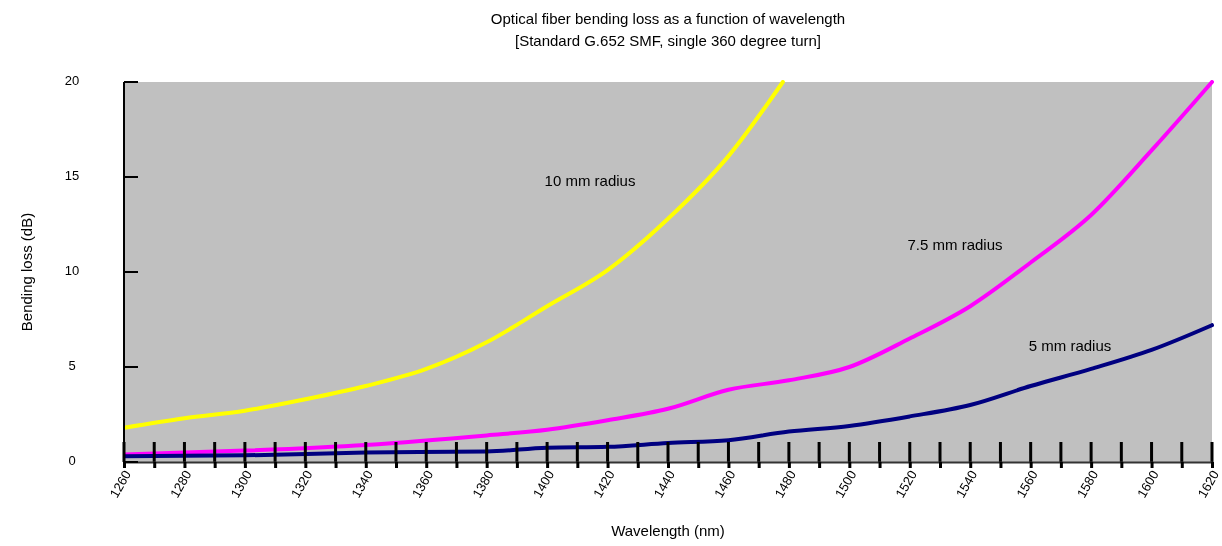 This screenshot has width=1222, height=546. What do you see at coordinates (668, 530) in the screenshot?
I see `x-axis-title: Wavelength (nm)` at bounding box center [668, 530].